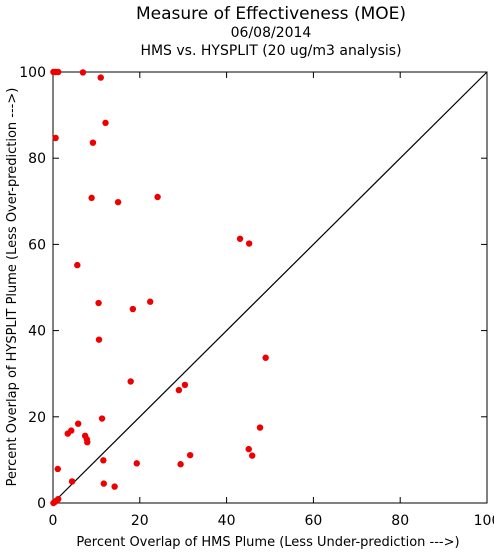 This screenshot has height=555, width=494. Describe the element at coordinates (53, 521) in the screenshot. I see `x-tick-label: 0` at that location.